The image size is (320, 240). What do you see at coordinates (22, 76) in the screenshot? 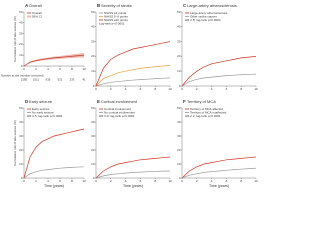
I see `risk-label: Number at risk (number censored)` at bounding box center [22, 76].